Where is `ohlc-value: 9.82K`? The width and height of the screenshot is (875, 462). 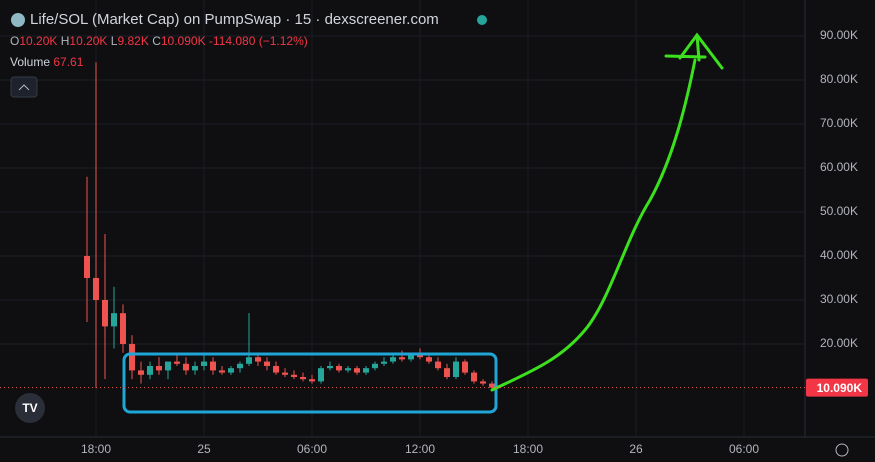
ohlc-value: 9.82K is located at coordinates (133, 41).